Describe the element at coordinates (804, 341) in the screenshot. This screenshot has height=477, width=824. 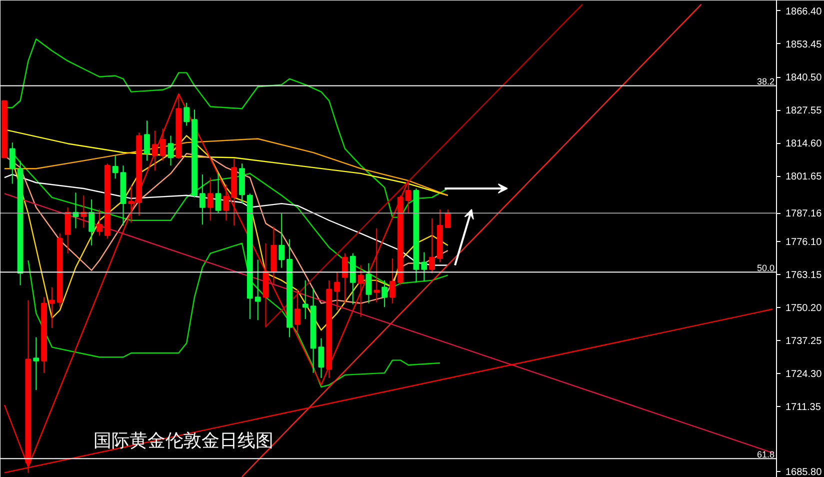
I see `y-tick-label: 1737.25` at that location.